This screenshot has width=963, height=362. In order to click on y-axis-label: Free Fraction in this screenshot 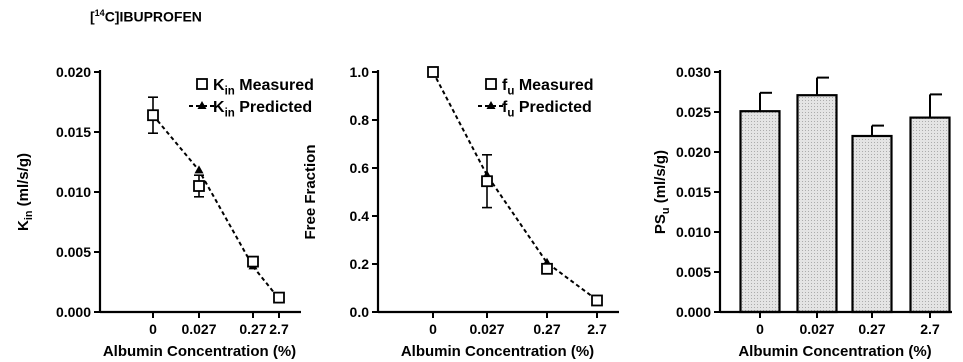, I will do `click(310, 191)`.